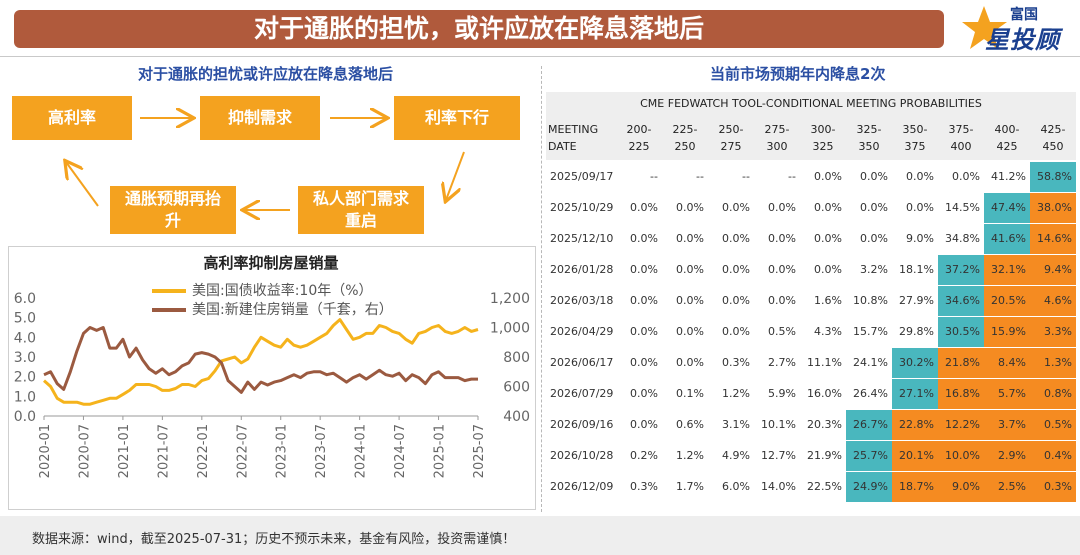 The width and height of the screenshot is (1080, 555). I want to click on panel-divider, so click(541, 289).